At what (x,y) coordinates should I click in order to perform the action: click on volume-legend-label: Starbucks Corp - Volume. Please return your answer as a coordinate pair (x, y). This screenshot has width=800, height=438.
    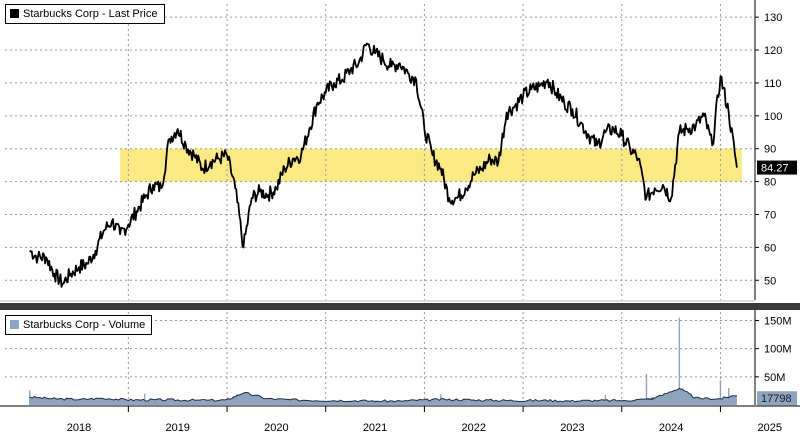
    Looking at the image, I should click on (84, 325).